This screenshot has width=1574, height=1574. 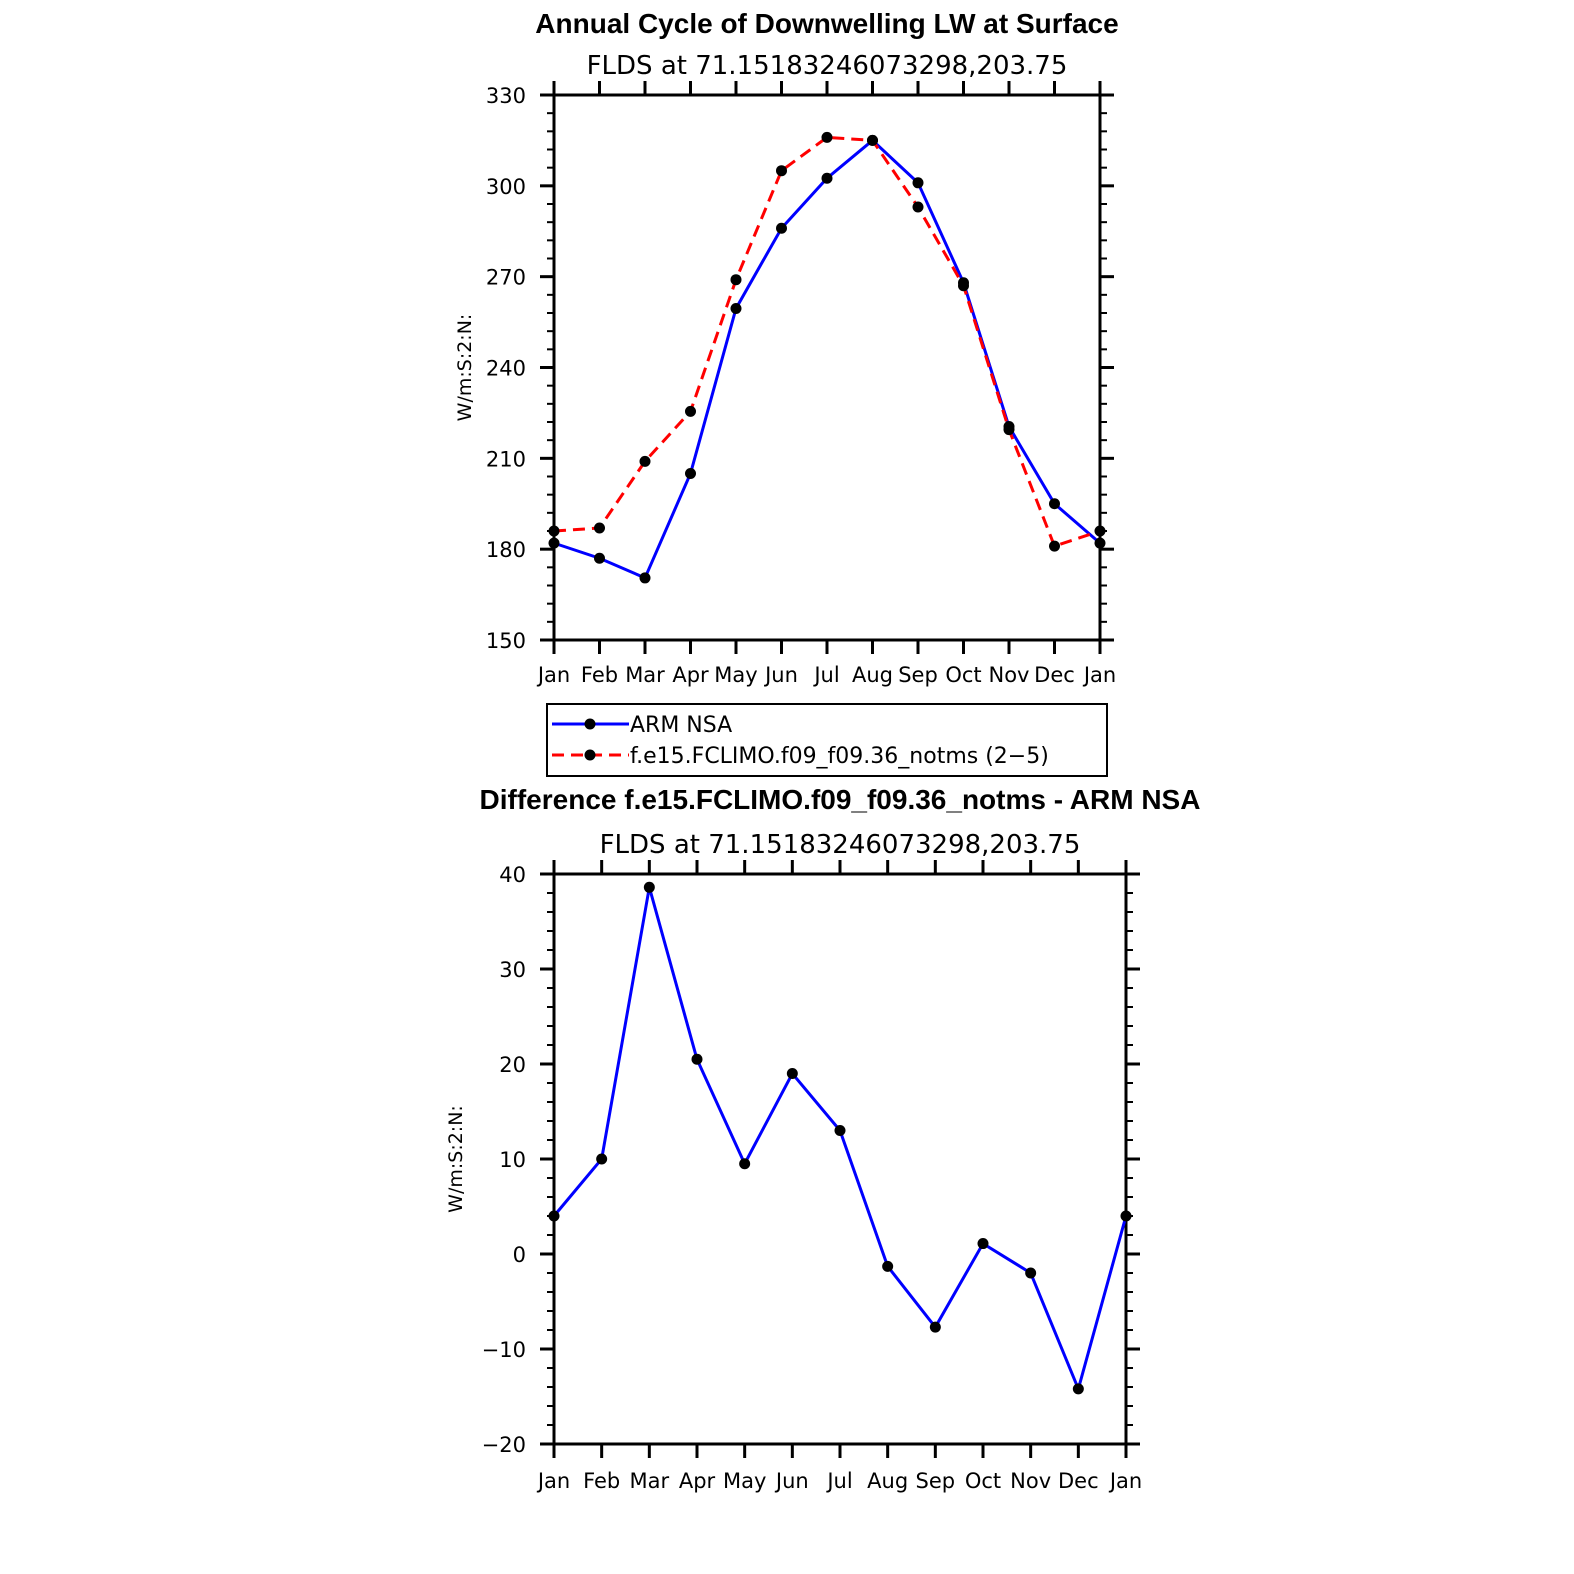 I want to click on legend-box, so click(x=827, y=740).